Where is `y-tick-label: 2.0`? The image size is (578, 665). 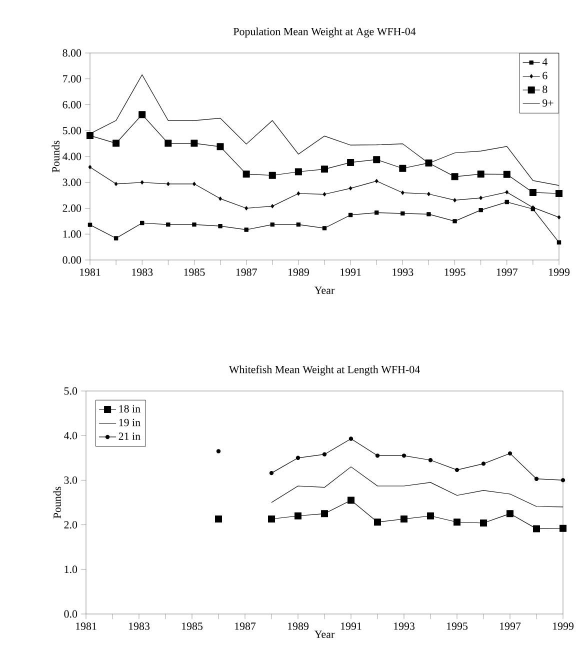 y-tick-label: 2.0 is located at coordinates (71, 525).